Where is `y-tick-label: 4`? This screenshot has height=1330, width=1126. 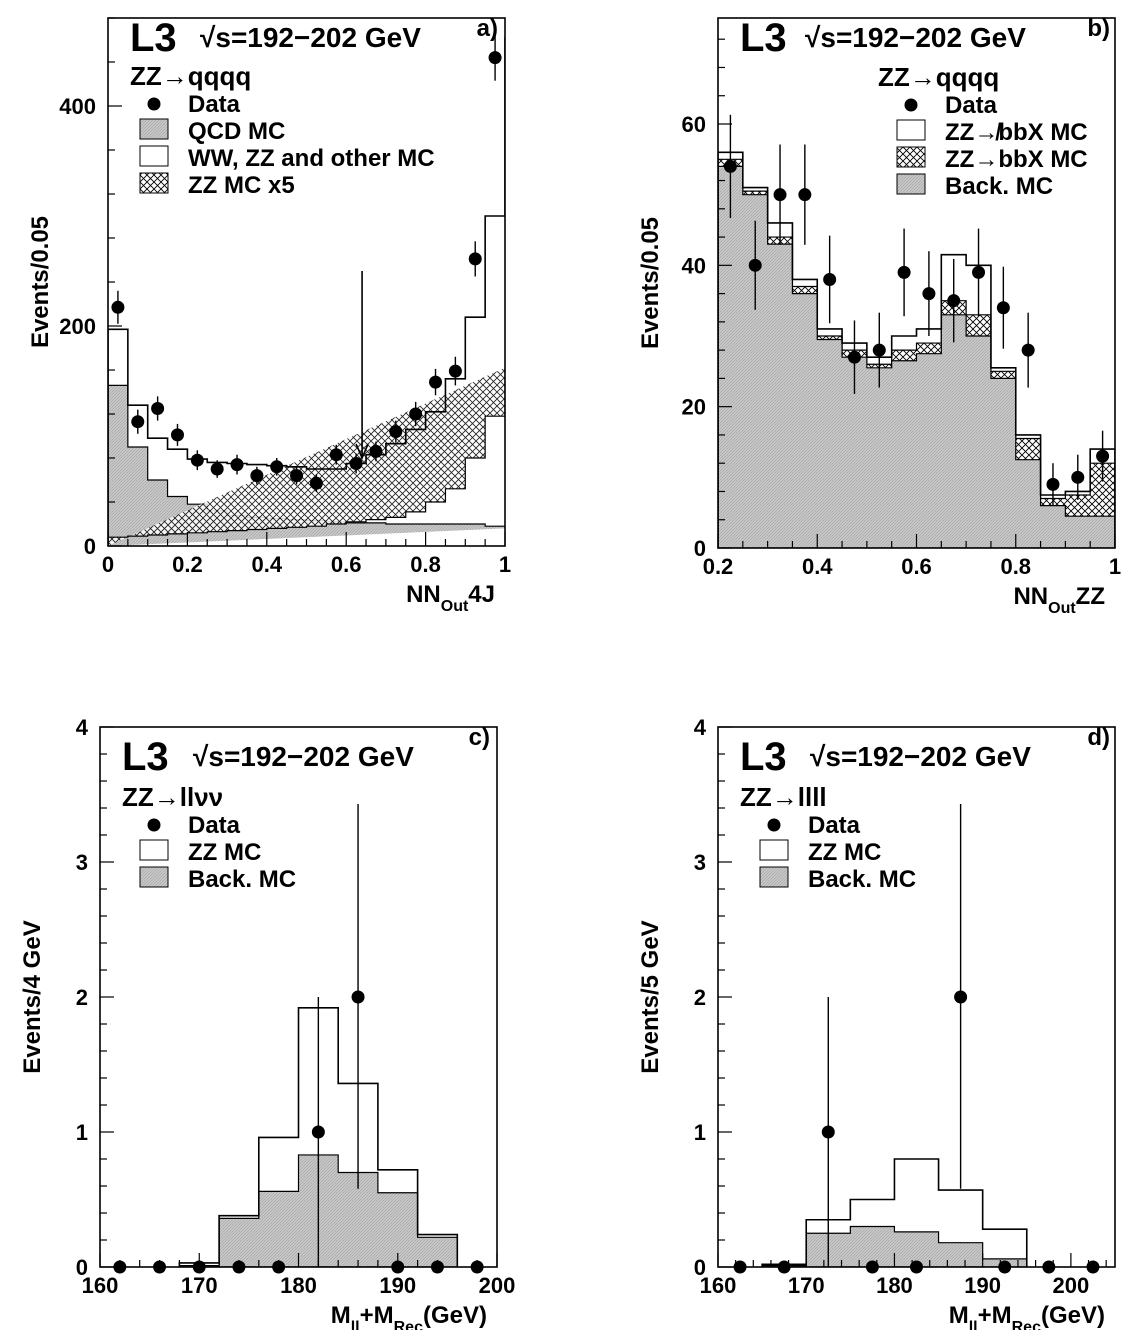 y-tick-label: 4 is located at coordinates (82, 727).